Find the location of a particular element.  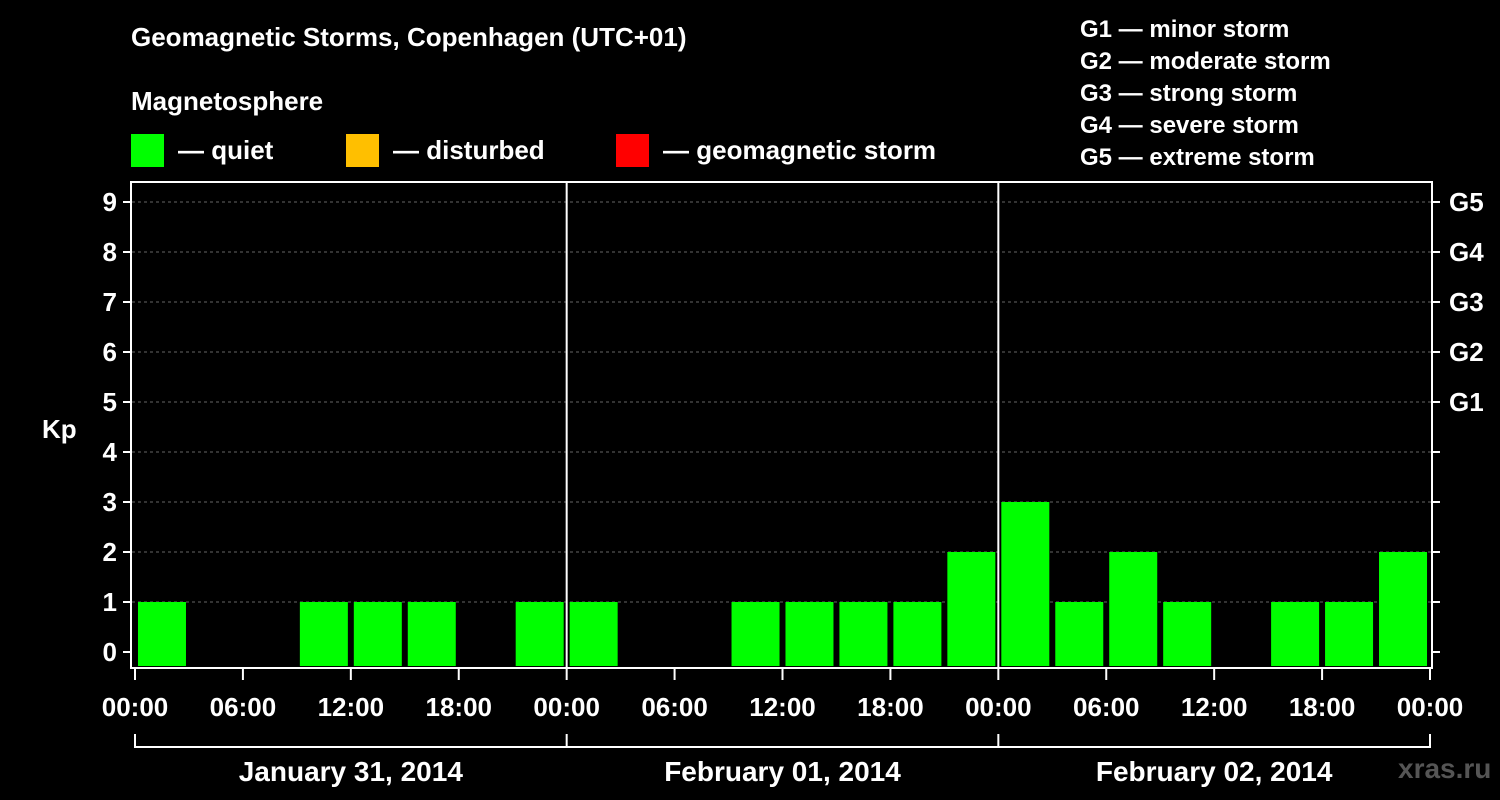

y-tick-label: 0 is located at coordinates (110, 652).